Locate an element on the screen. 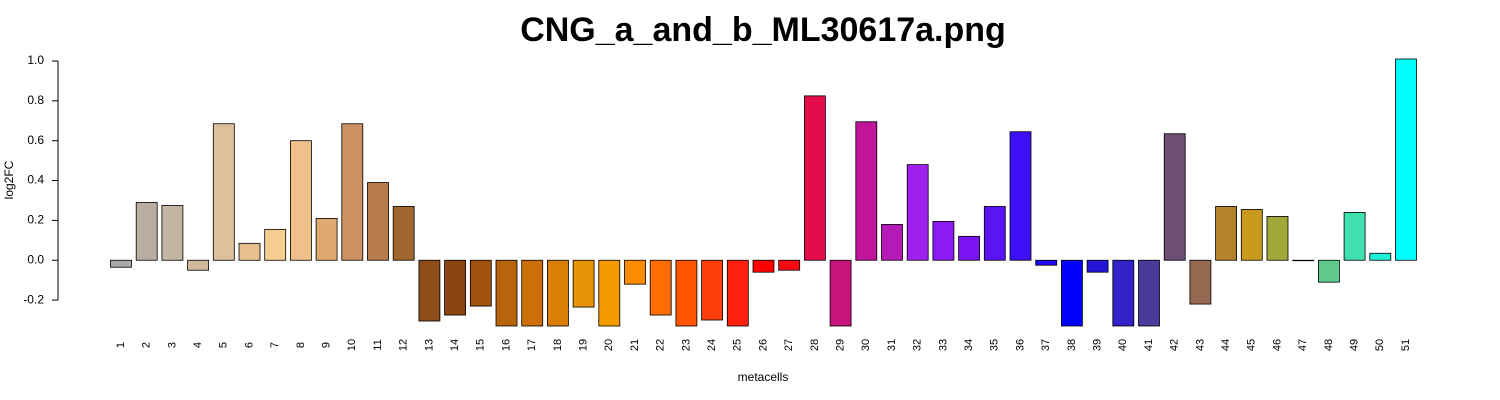 The height and width of the screenshot is (400, 1500). x-tick-label: 28 is located at coordinates (815, 345).